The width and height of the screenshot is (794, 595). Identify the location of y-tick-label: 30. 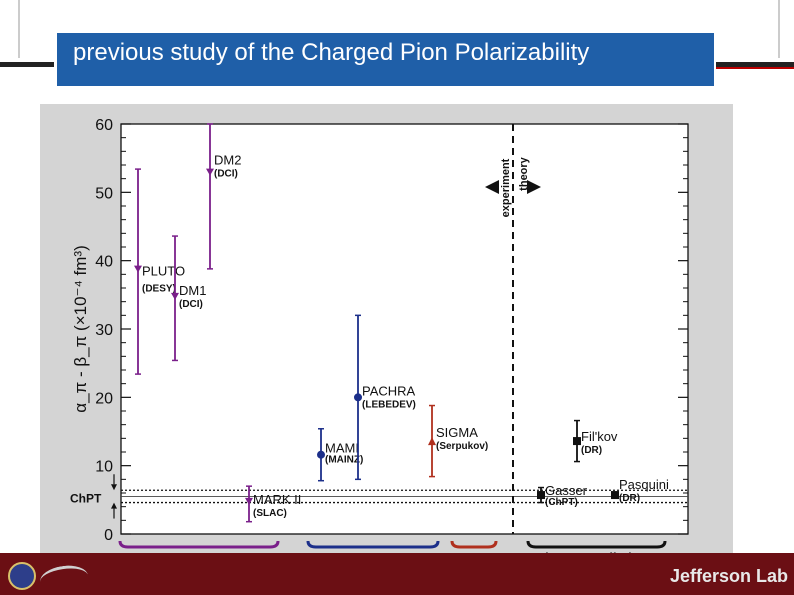
(104, 330).